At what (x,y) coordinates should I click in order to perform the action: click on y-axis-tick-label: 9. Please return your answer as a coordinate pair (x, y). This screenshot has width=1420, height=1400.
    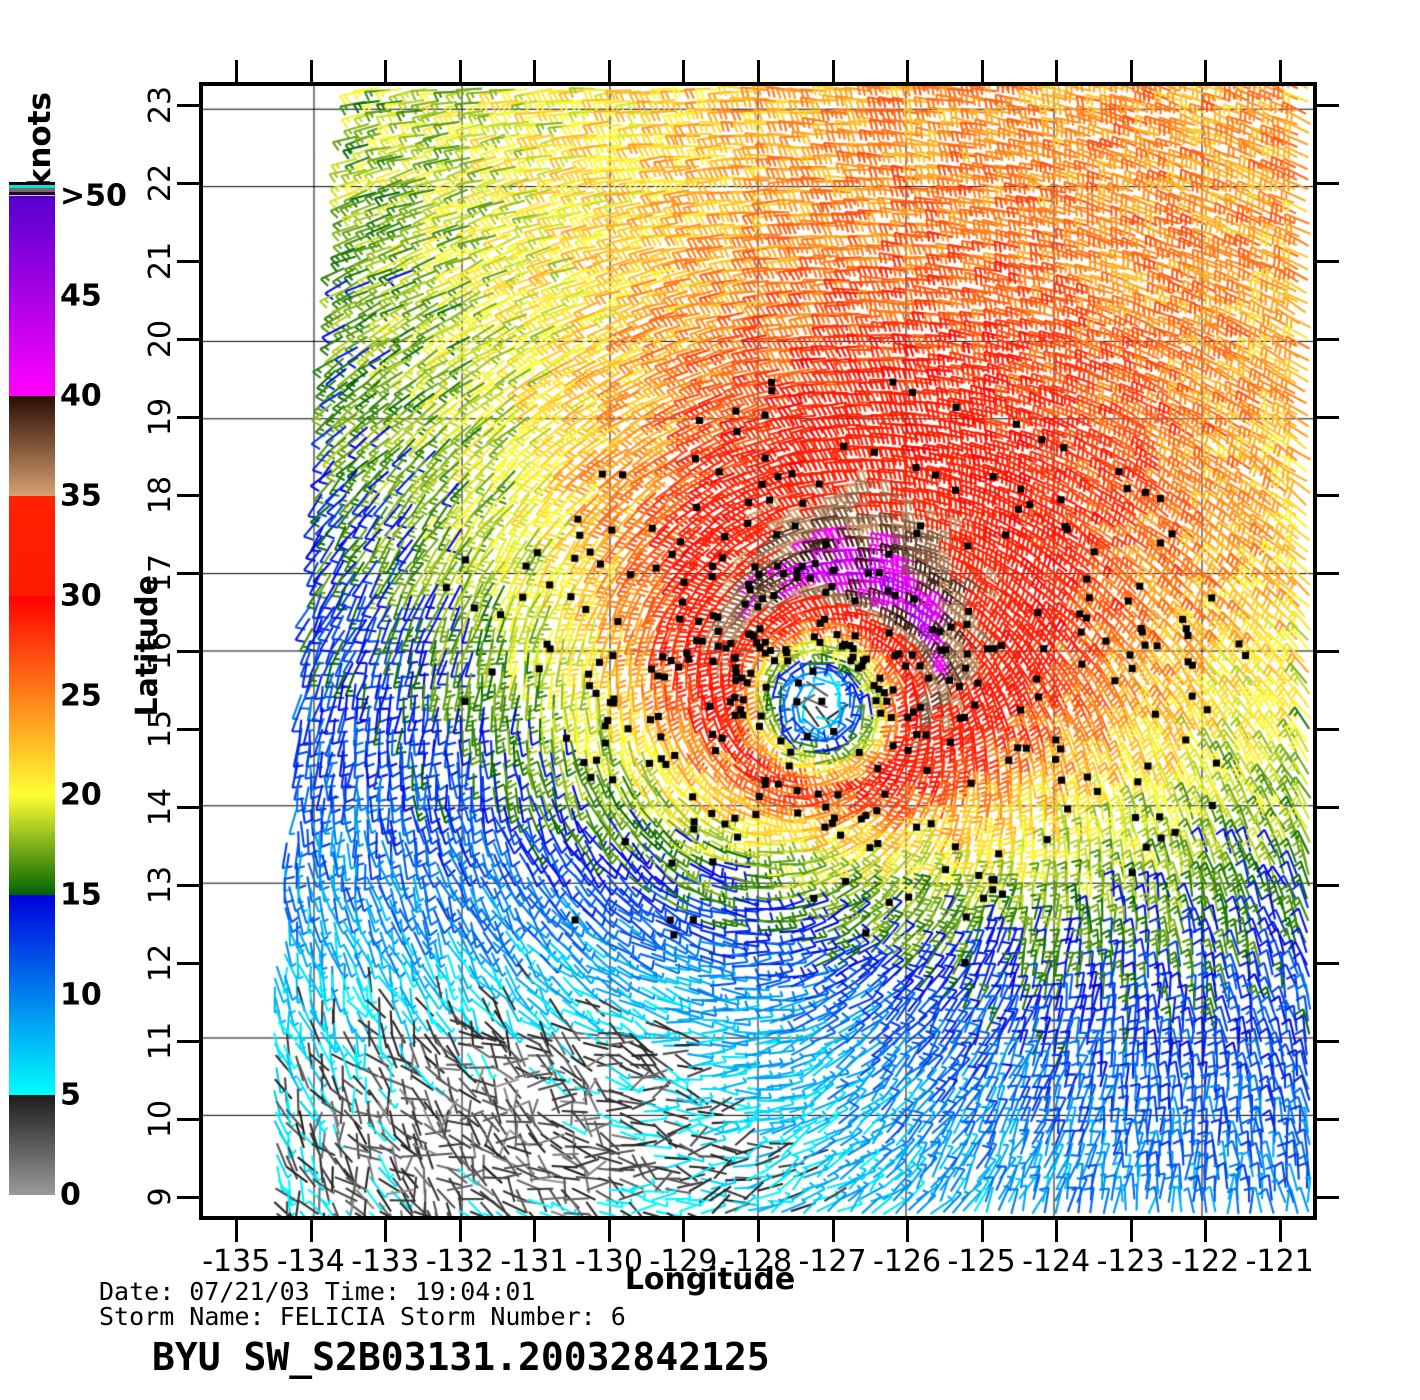
    Looking at the image, I should click on (160, 1197).